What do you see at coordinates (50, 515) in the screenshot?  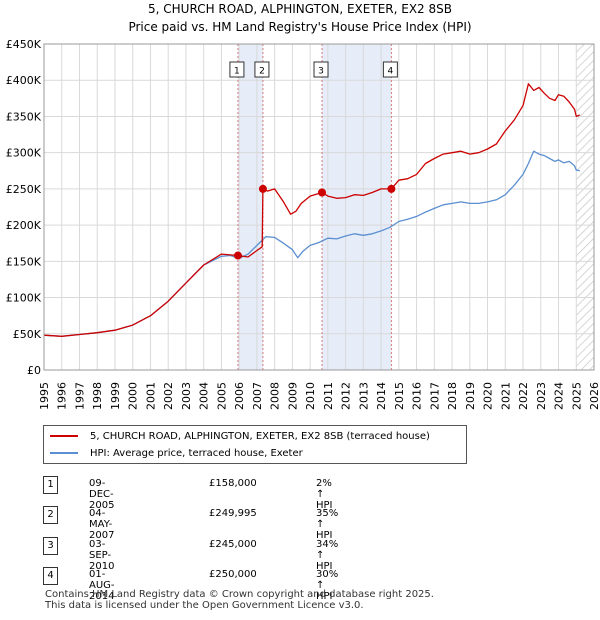 I see `transaction-number: 2` at bounding box center [50, 515].